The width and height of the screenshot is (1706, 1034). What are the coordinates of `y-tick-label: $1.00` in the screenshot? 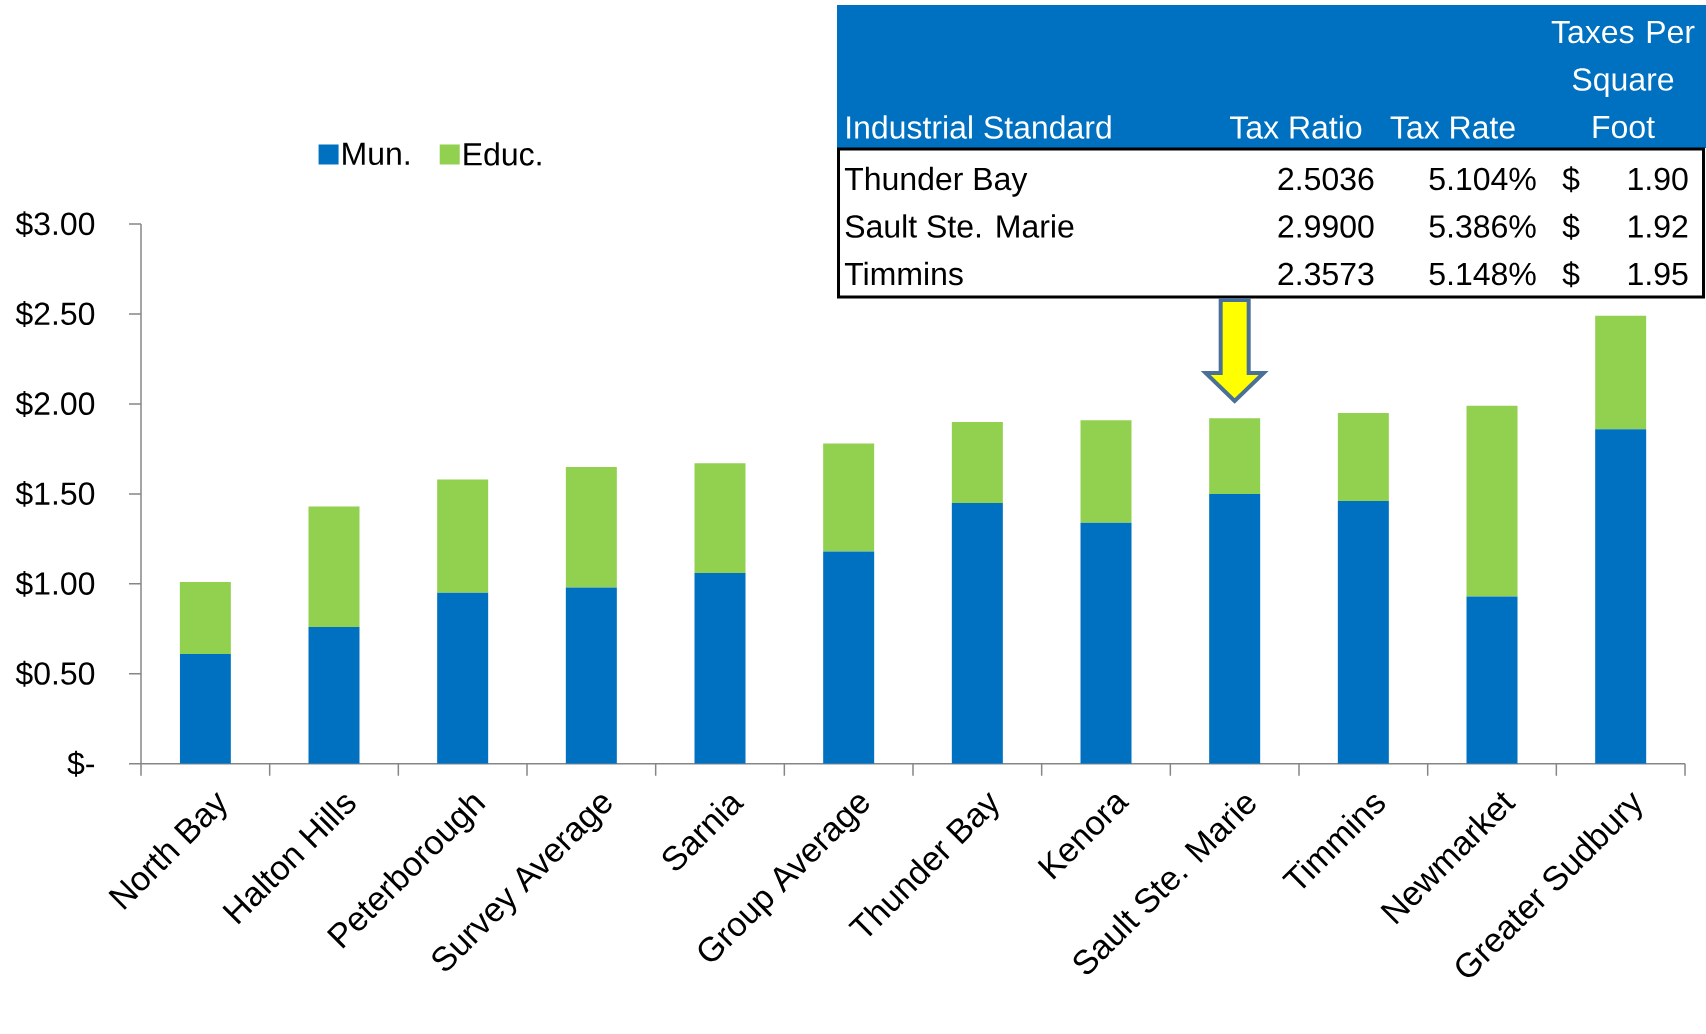 It's located at (55, 583).